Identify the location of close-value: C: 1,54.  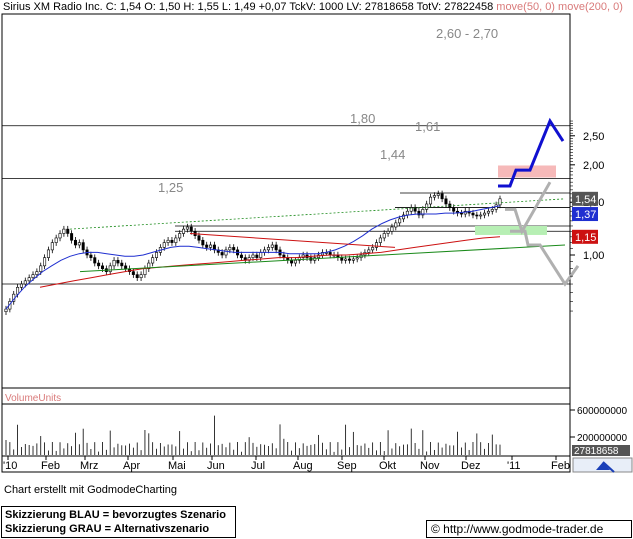
(123, 7).